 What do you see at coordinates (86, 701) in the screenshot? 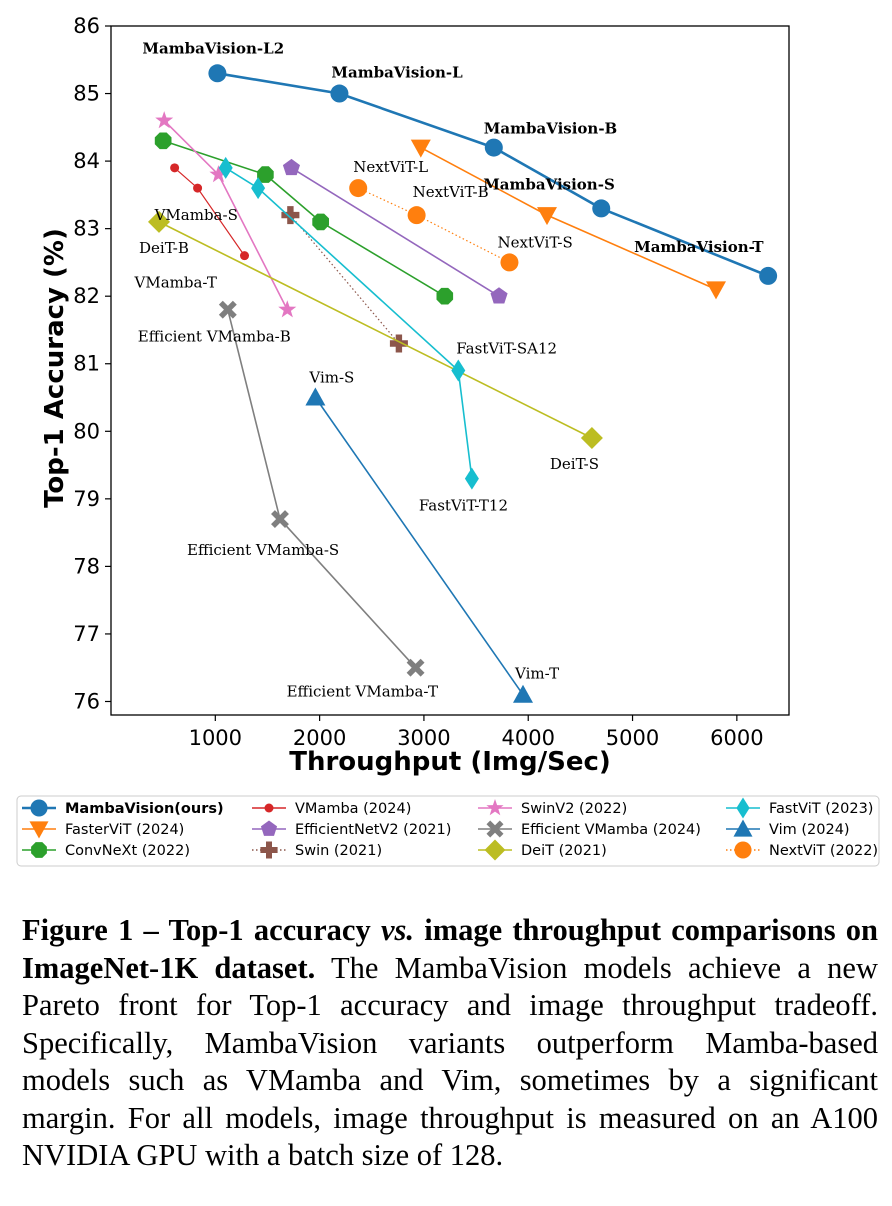
I see `y-tick-label: 76` at bounding box center [86, 701].